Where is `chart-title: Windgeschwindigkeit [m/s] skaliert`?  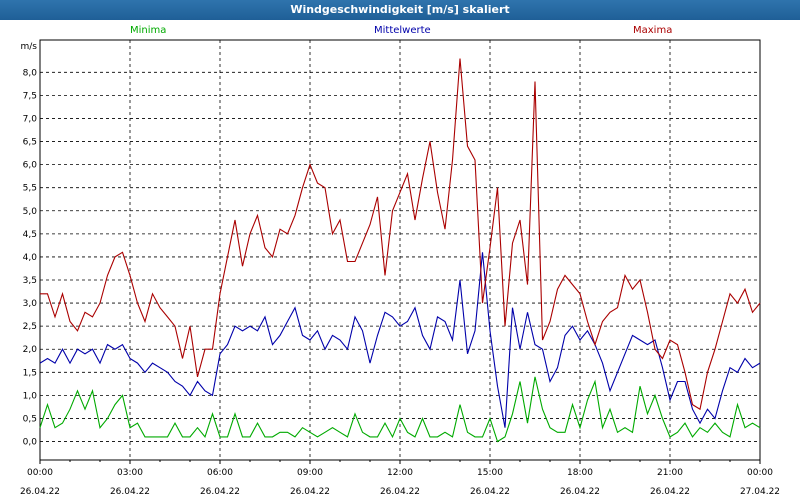
chart-title: Windgeschwindigkeit [m/s] skaliert is located at coordinates (400, 10).